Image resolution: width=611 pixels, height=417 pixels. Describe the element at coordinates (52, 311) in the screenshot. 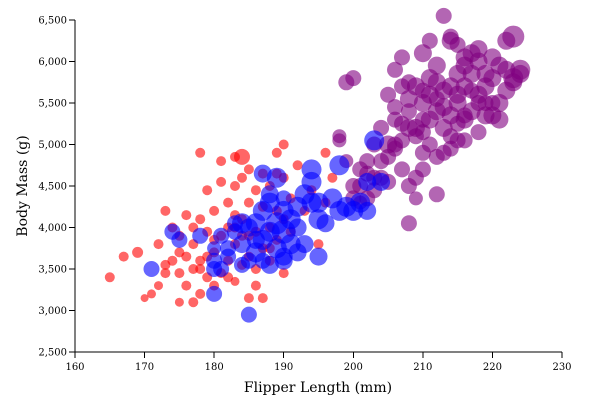

I see `y-tick-label: 3,000` at that location.